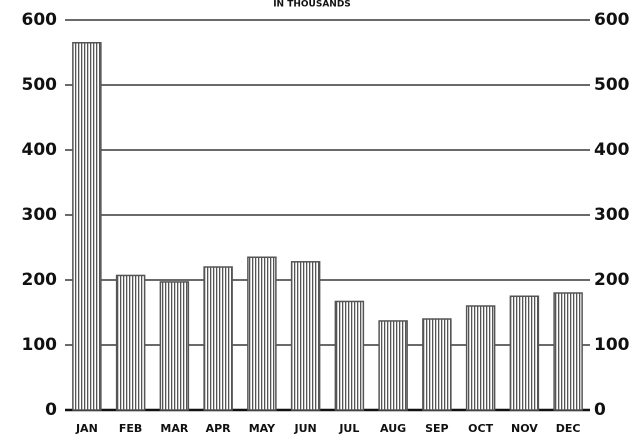 This screenshot has width=637, height=438. What do you see at coordinates (174, 428) in the screenshot?
I see `x-tick-label: MAR` at bounding box center [174, 428].